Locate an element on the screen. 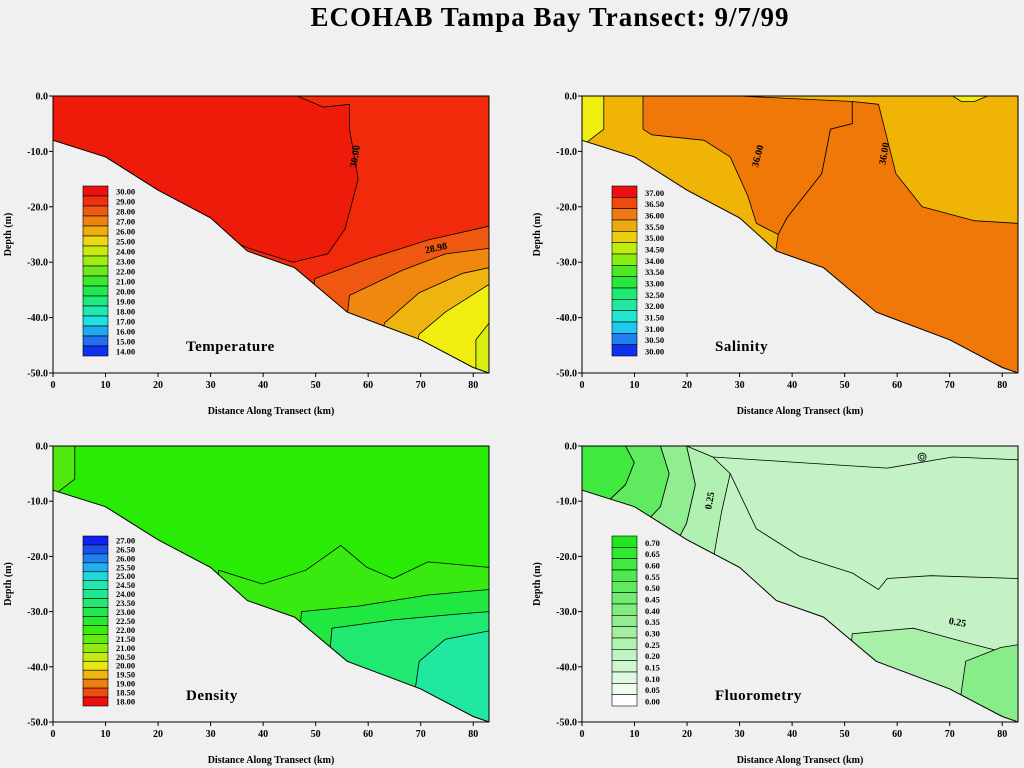 This screenshot has height=768, width=1024. legend-label: 22.00 is located at coordinates (125, 630).